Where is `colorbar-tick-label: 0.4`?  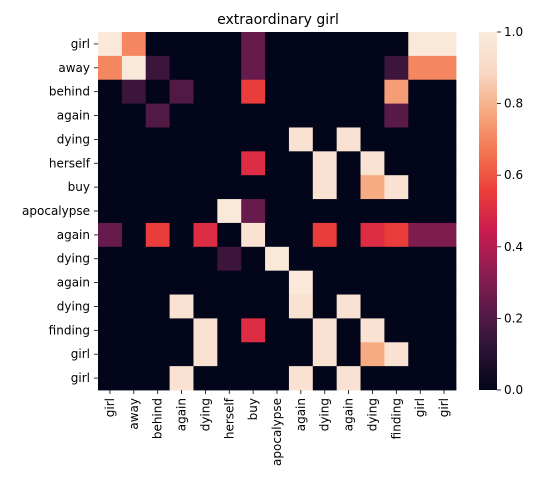
colorbar-tick-label: 0.4 is located at coordinates (513, 247).